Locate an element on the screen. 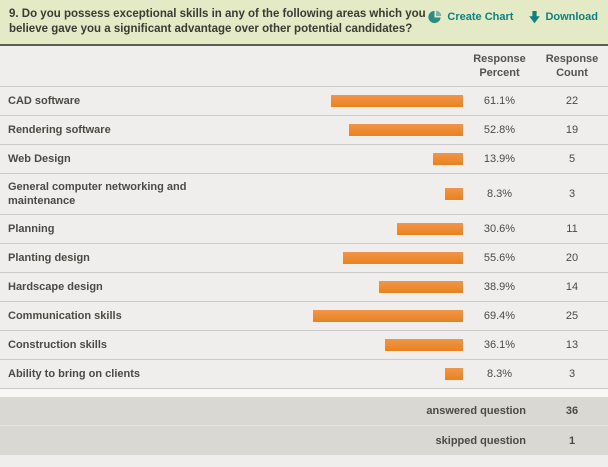  response-count-value: 19 is located at coordinates (572, 130).